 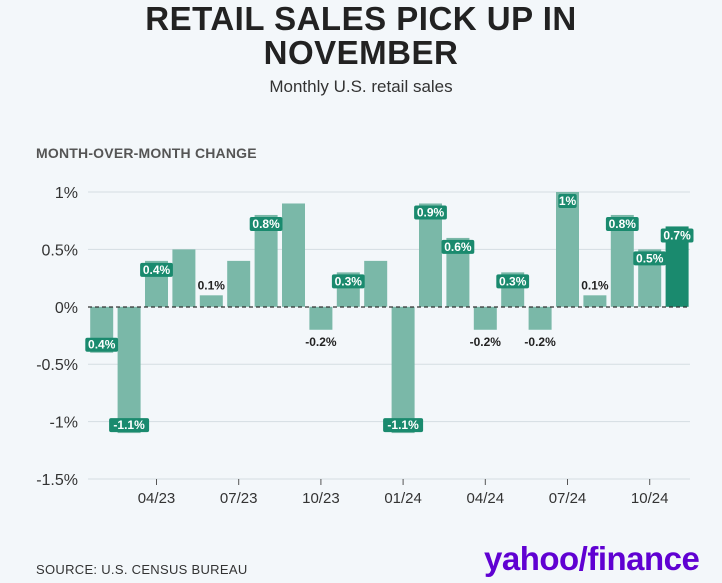 I want to click on yahoo-finance-logo: yahoo/finance, so click(x=592, y=558).